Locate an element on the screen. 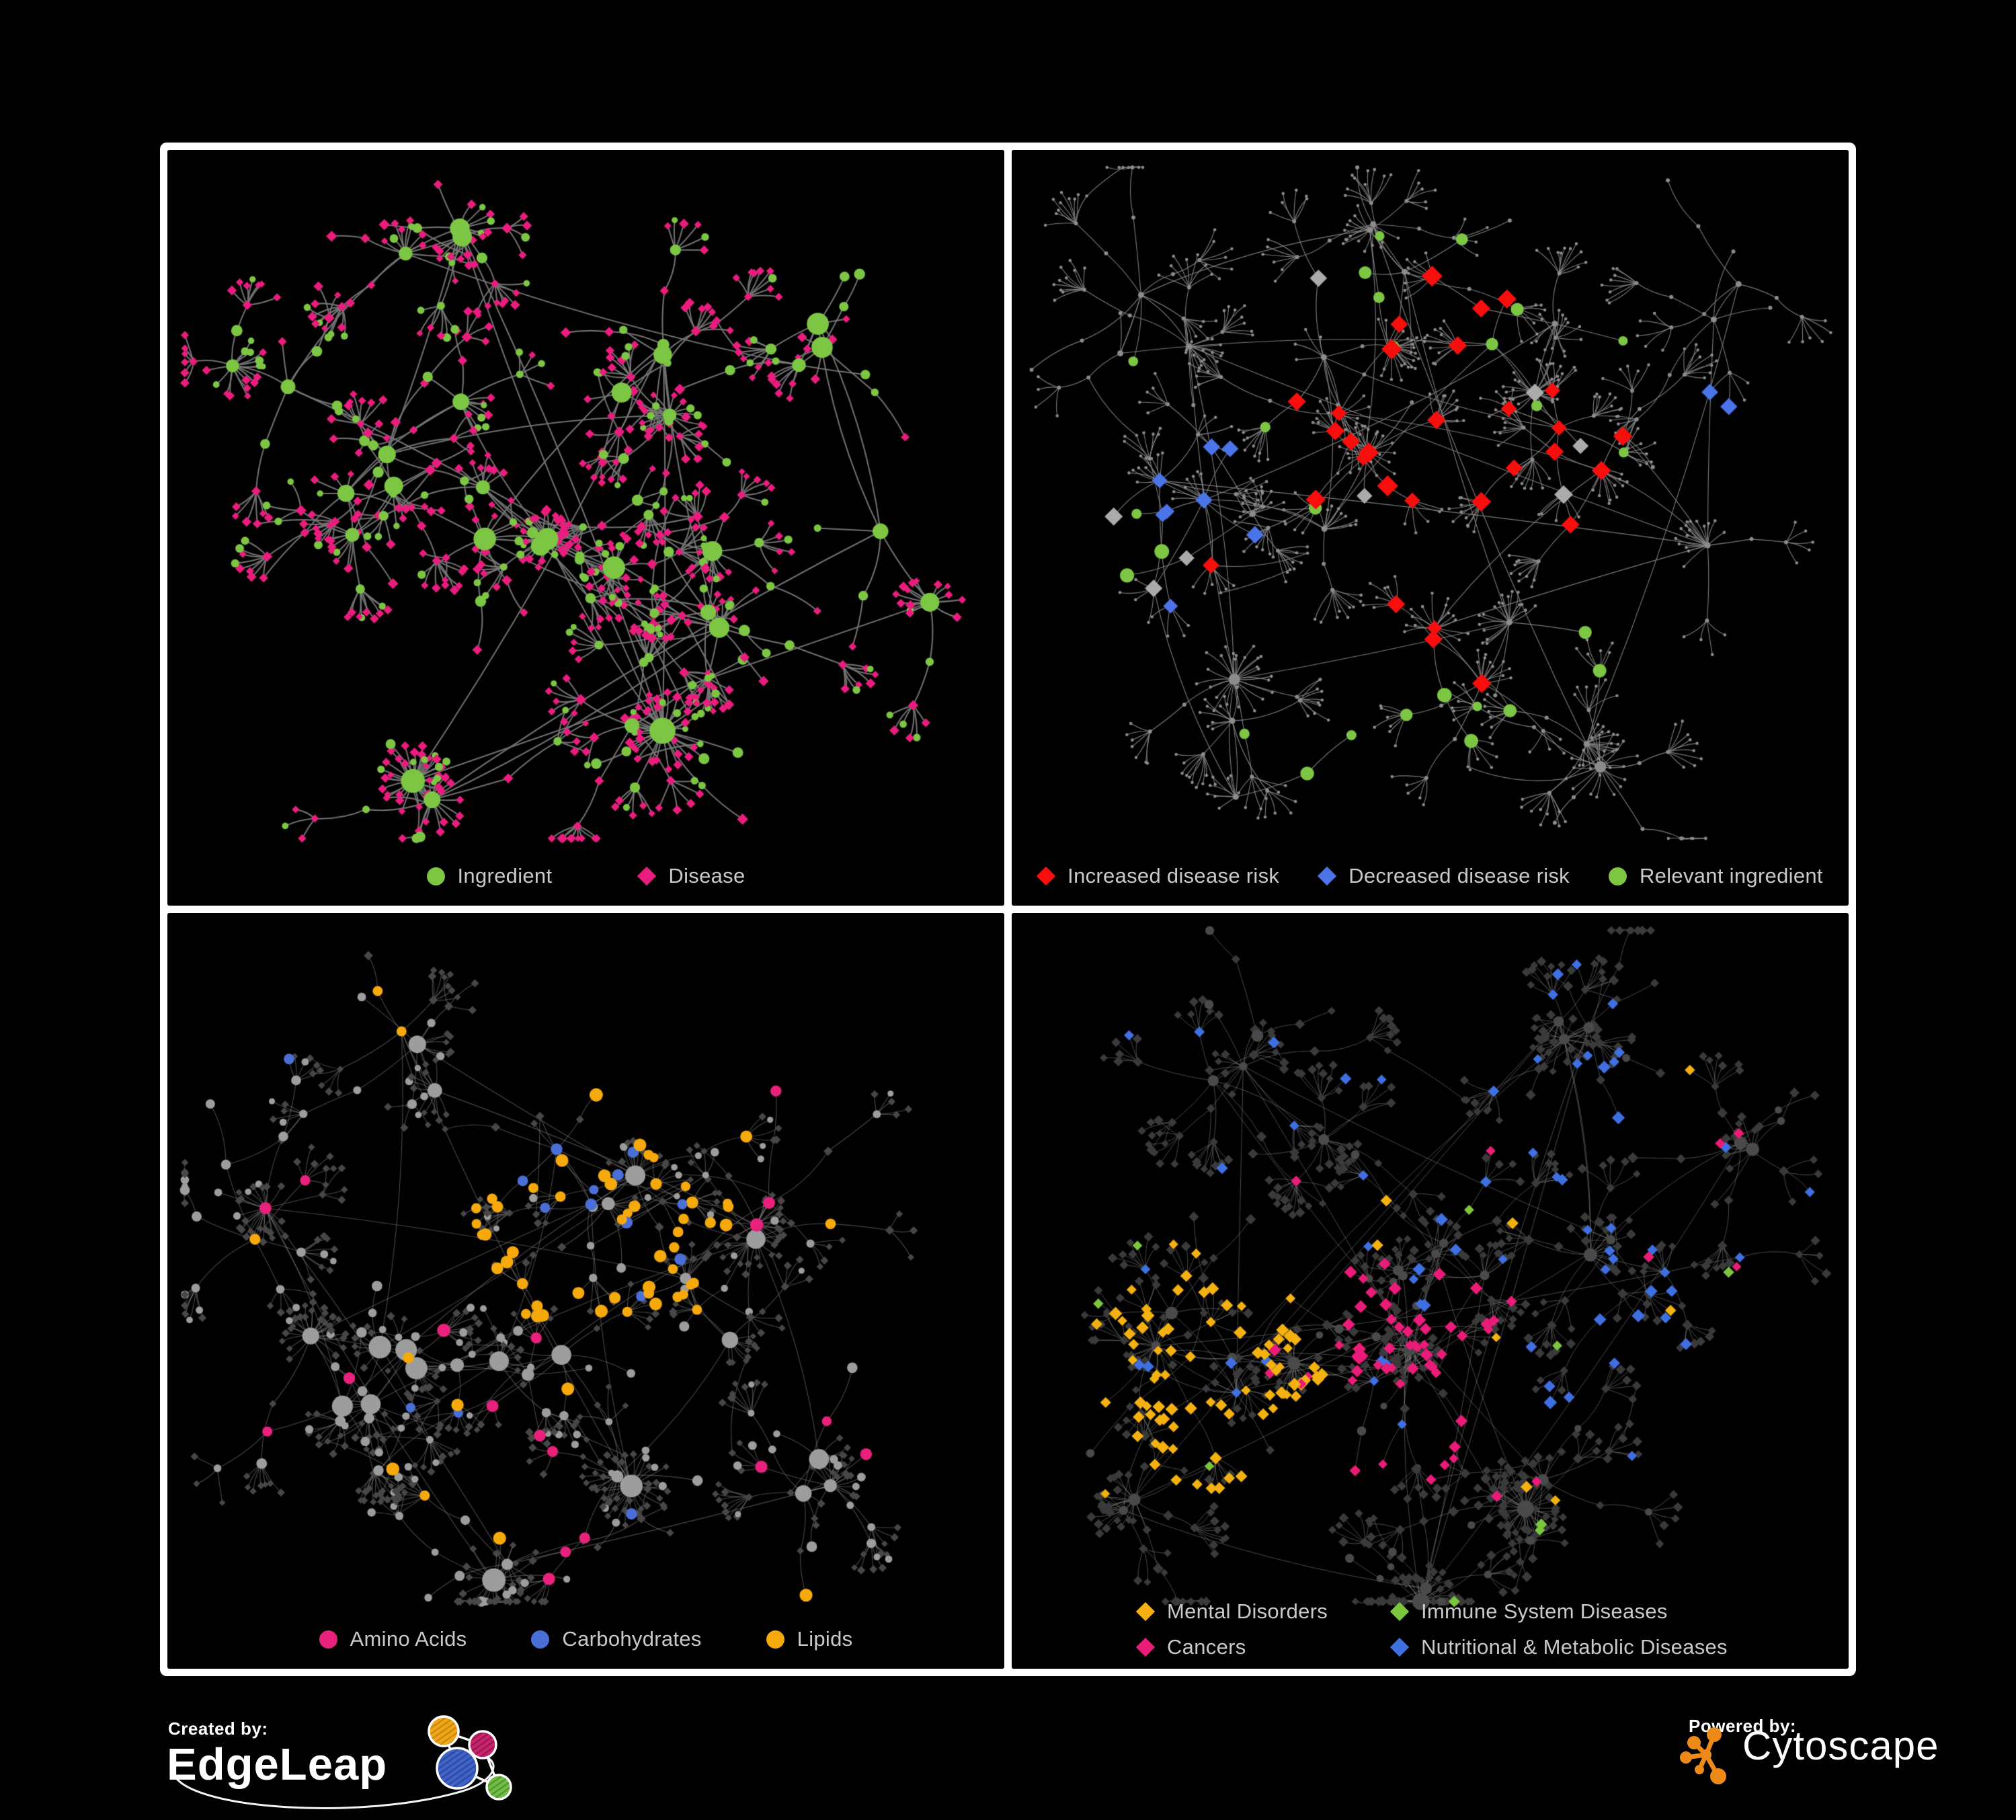  edgeleap-node-green is located at coordinates (498, 1787).